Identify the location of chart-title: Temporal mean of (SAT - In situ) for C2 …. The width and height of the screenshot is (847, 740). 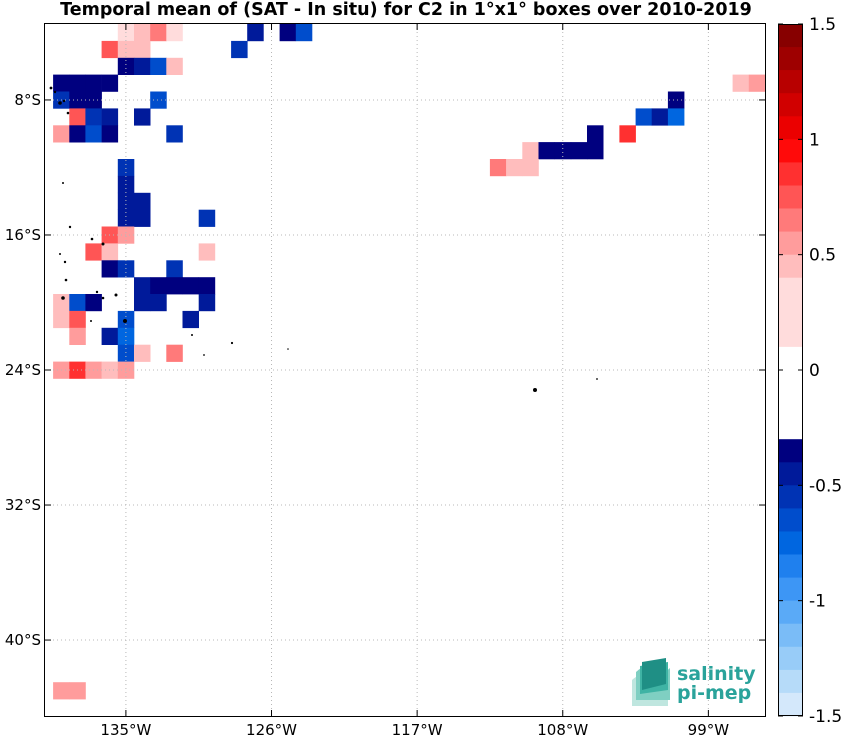
(406, 10).